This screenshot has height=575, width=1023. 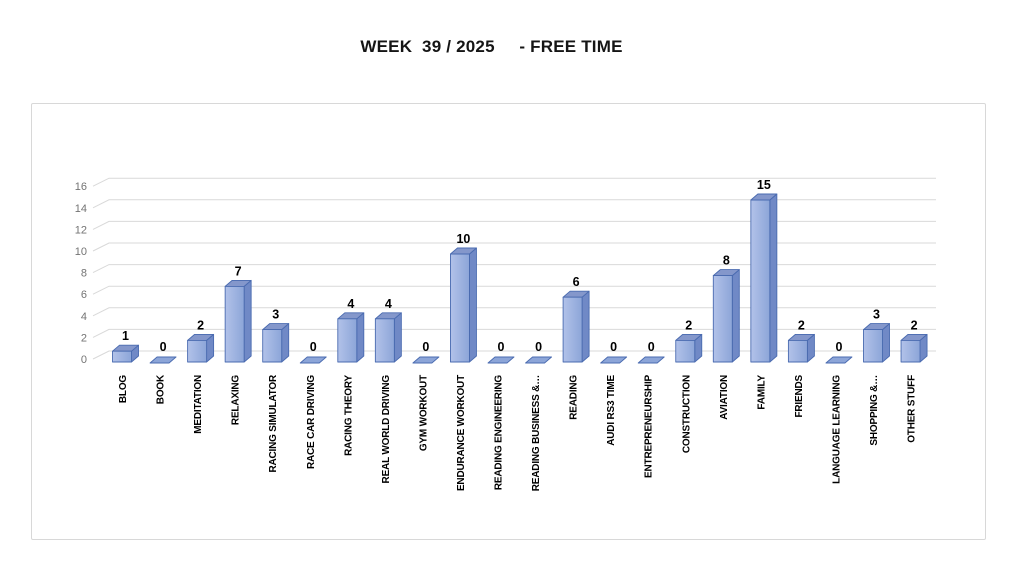 What do you see at coordinates (236, 400) in the screenshot?
I see `category-label: RELAXING` at bounding box center [236, 400].